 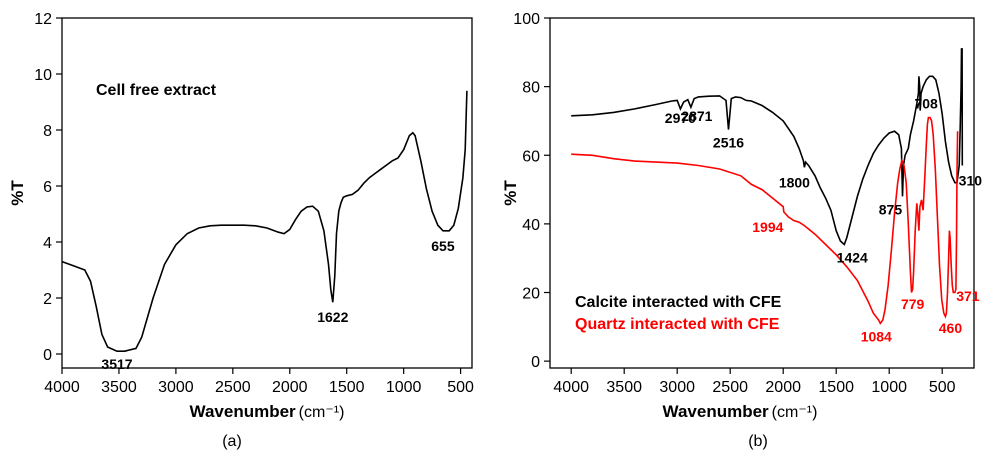 What do you see at coordinates (531, 191) in the screenshot?
I see `panel-b-y-ticks: 0 20 40 60 80 100` at bounding box center [531, 191].